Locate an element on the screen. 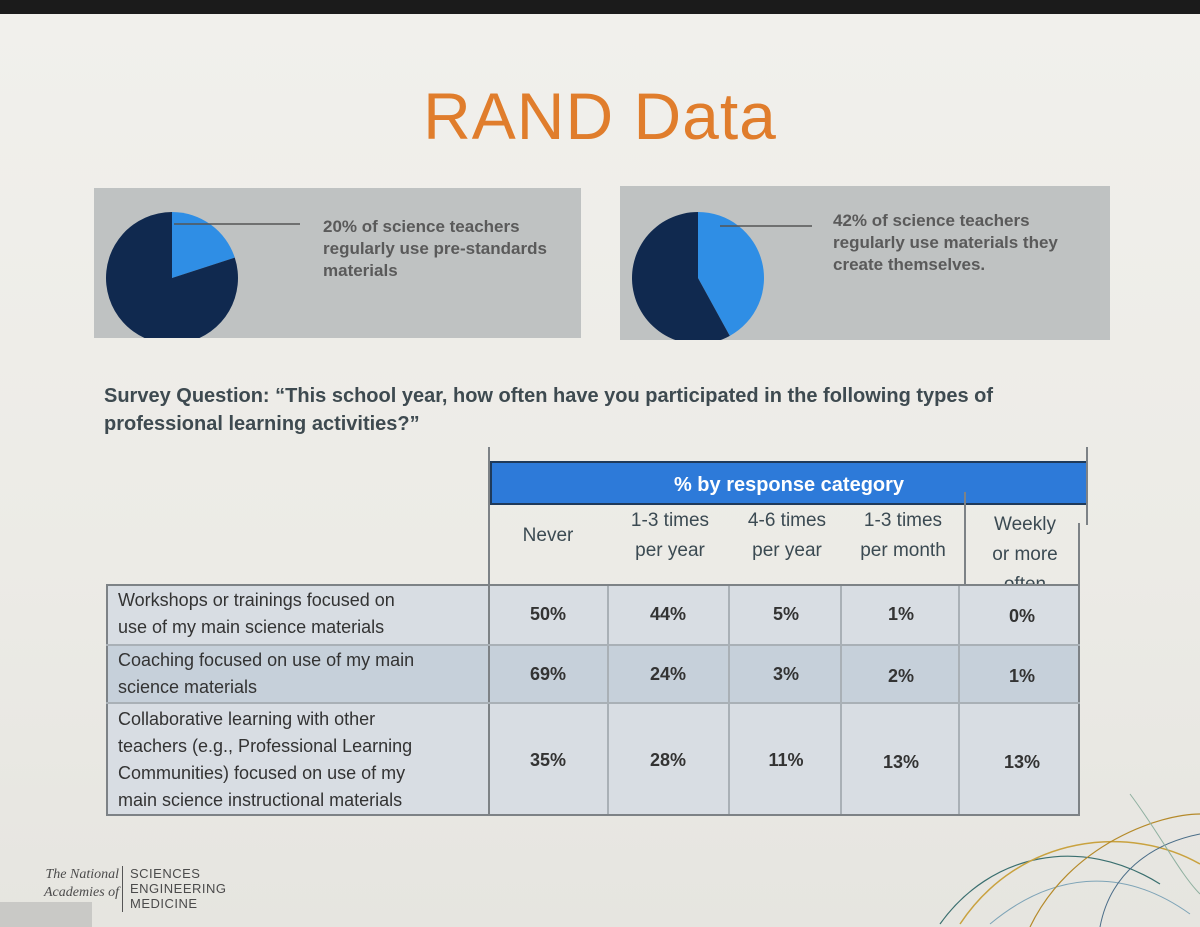  column-header-1-3-per-month: 1-3 times per month is located at coordinates (903, 536).